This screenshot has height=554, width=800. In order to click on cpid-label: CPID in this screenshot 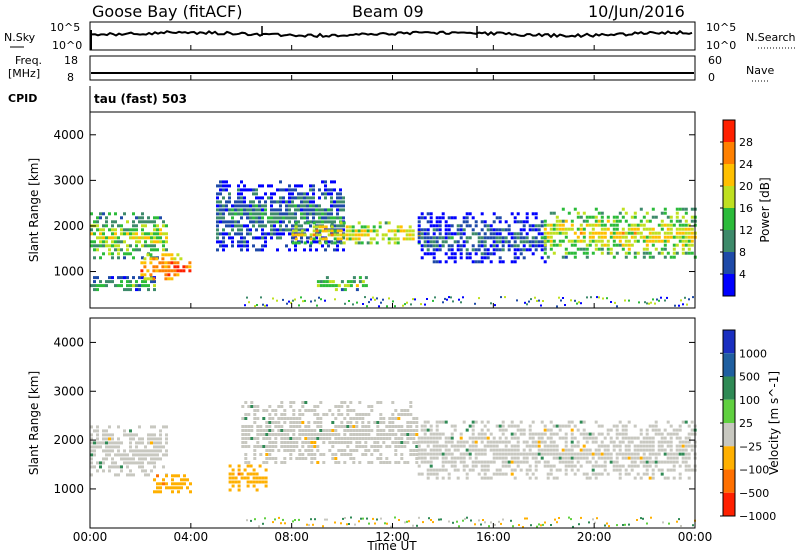, I will do `click(22, 98)`.